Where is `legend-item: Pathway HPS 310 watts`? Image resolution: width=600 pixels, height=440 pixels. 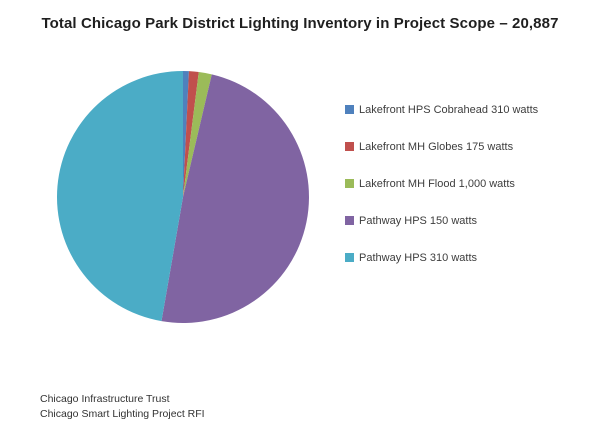 legend-item: Pathway HPS 310 watts is located at coordinates (441, 257).